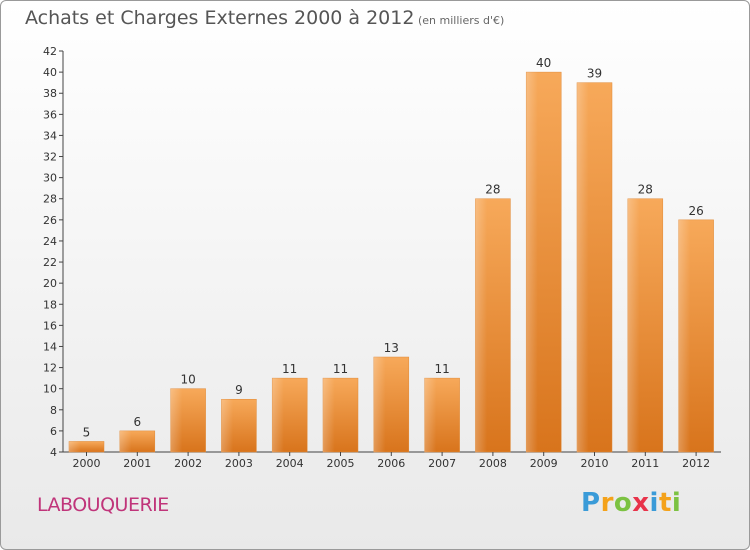 This screenshot has width=750, height=550. Describe the element at coordinates (53, 252) in the screenshot. I see `y-axis-ticks: 4 6 8 10 12 14 16 18 20 22 24 26 28 30 32 34 36 38 40 42` at that location.